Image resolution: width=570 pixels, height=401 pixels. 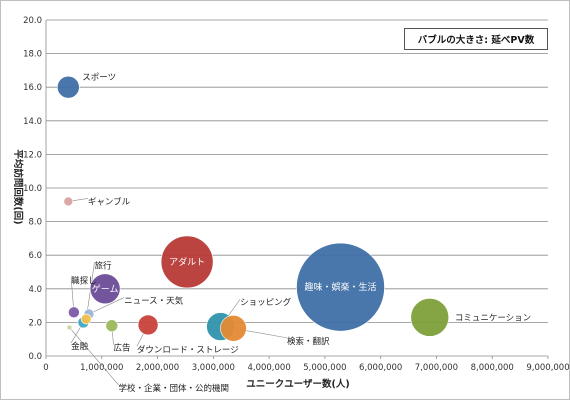 What do you see at coordinates (324, 368) in the screenshot?
I see `x-tick-label: 5,000,000` at bounding box center [324, 368].